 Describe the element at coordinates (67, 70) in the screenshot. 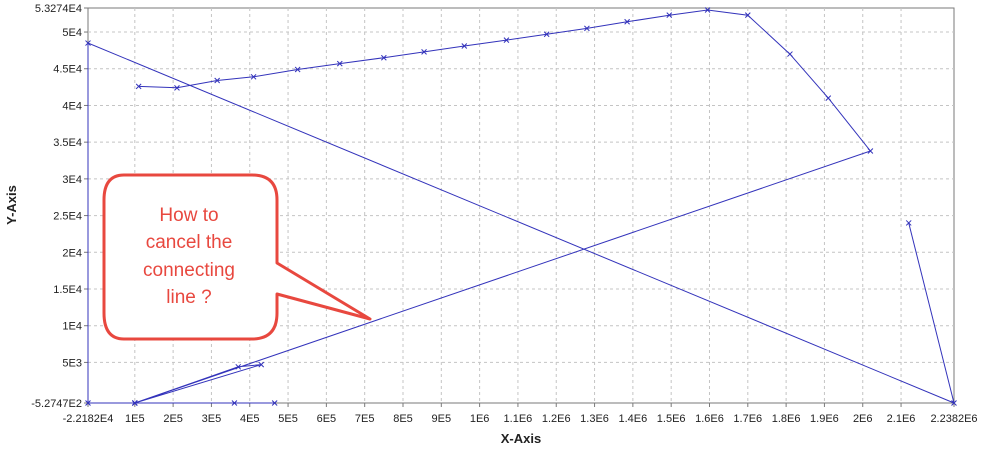

I see `y-tick-label: 4.5E4` at that location.